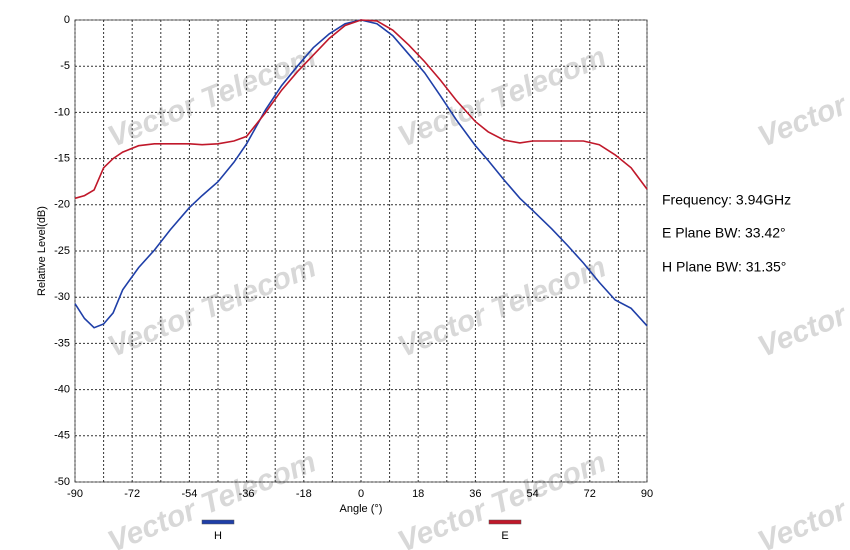 This screenshot has height=550, width=850. I want to click on y-tick-label: -30, so click(62, 297).